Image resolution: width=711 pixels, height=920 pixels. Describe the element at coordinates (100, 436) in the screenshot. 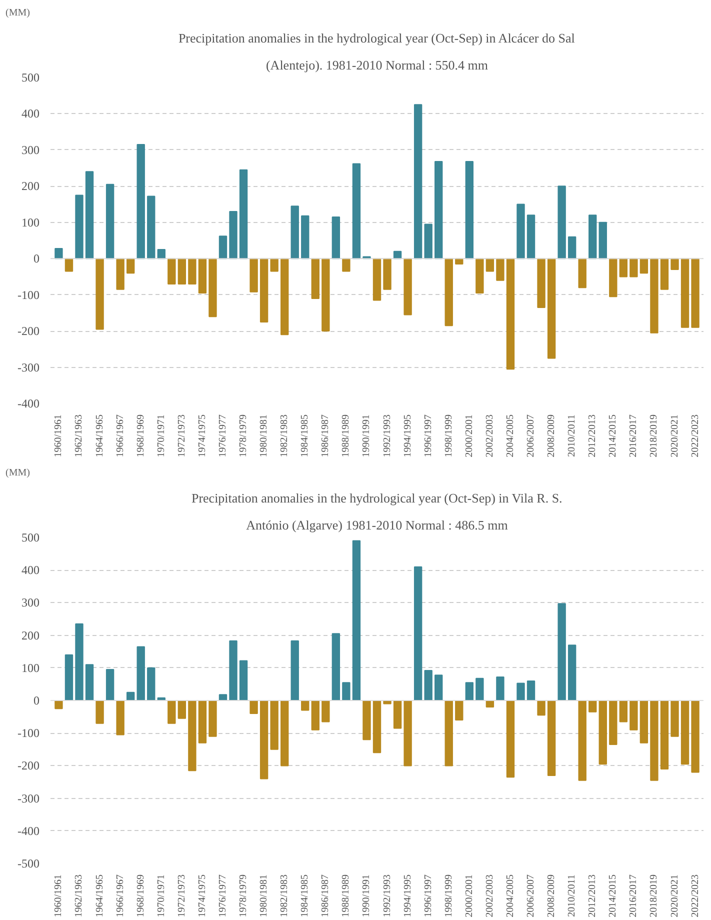

I see `x-tick-label: 1964/1965` at that location.